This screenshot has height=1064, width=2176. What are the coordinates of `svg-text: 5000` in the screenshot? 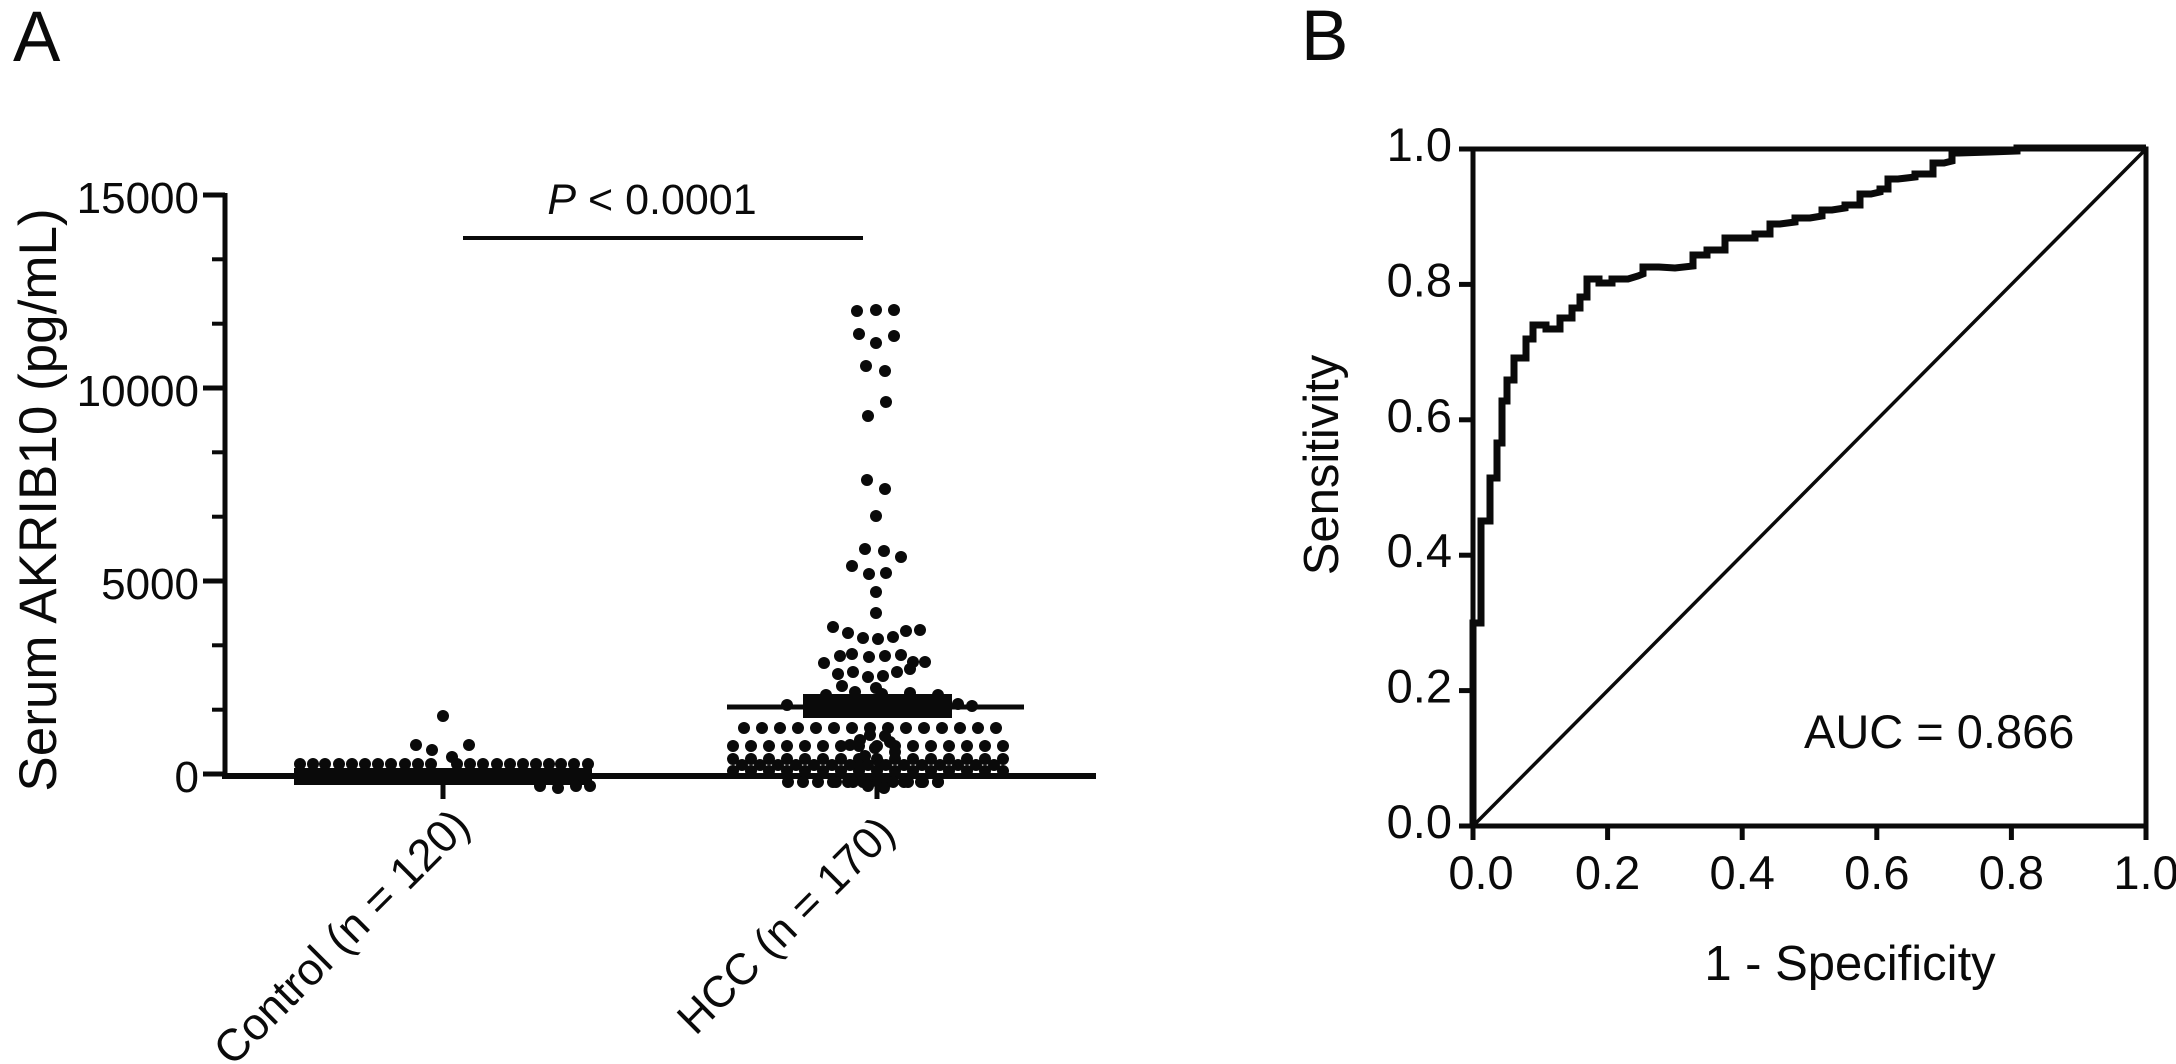 It's located at (150, 584).